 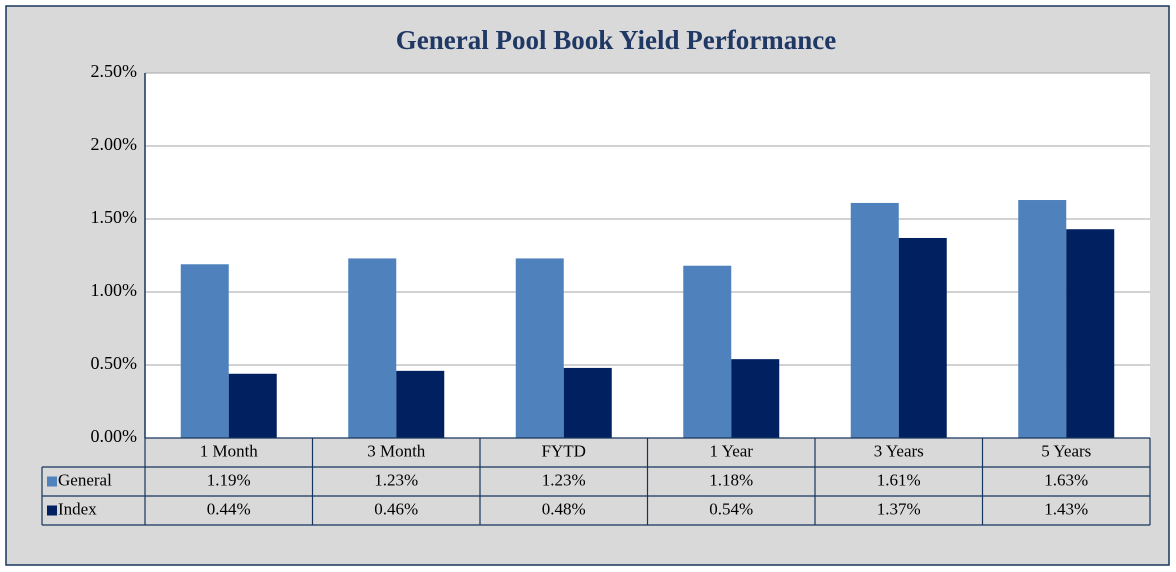 I want to click on table-value: 1.19%, so click(x=229, y=479).